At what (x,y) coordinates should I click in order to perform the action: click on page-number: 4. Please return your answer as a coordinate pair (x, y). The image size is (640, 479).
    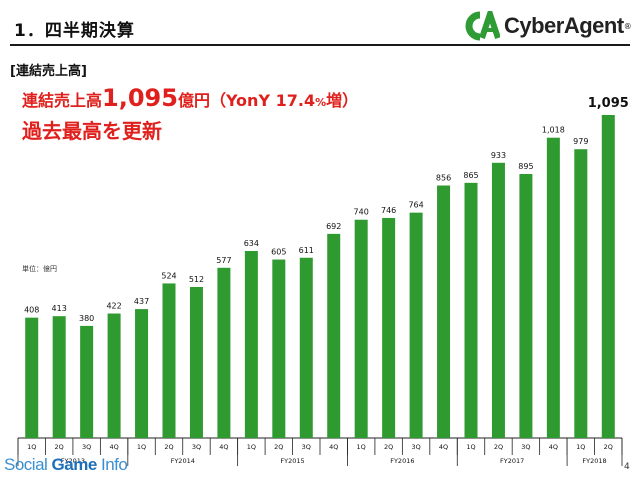
    Looking at the image, I should click on (627, 467).